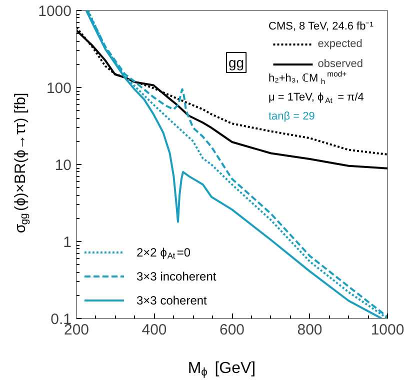 The width and height of the screenshot is (411, 386). What do you see at coordinates (176, 277) in the screenshot?
I see `legend-label: 3×3 incoherent` at bounding box center [176, 277].